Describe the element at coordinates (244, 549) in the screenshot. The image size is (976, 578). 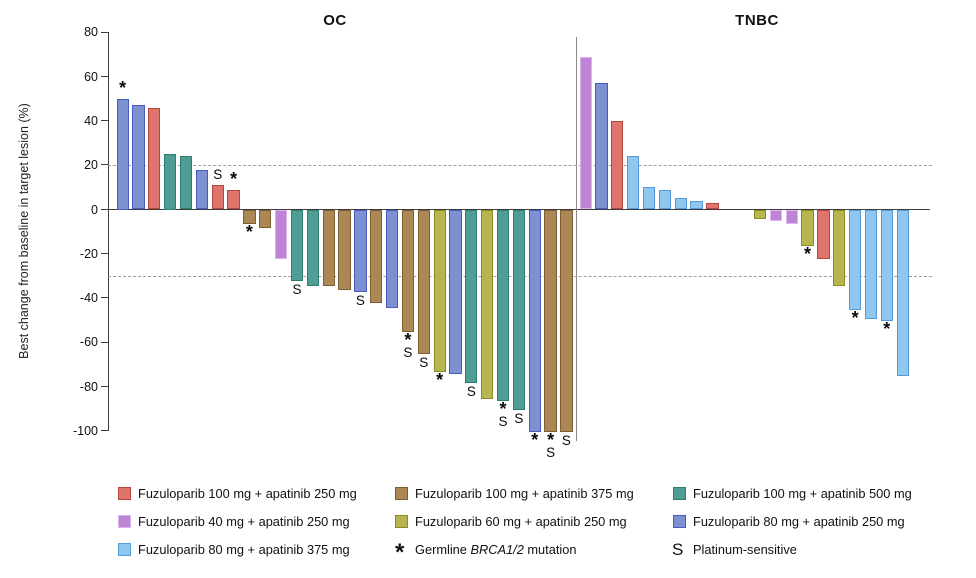
I see `legend-label: Fuzuloparib 80 mg + apatinib 375 mg` at that location.